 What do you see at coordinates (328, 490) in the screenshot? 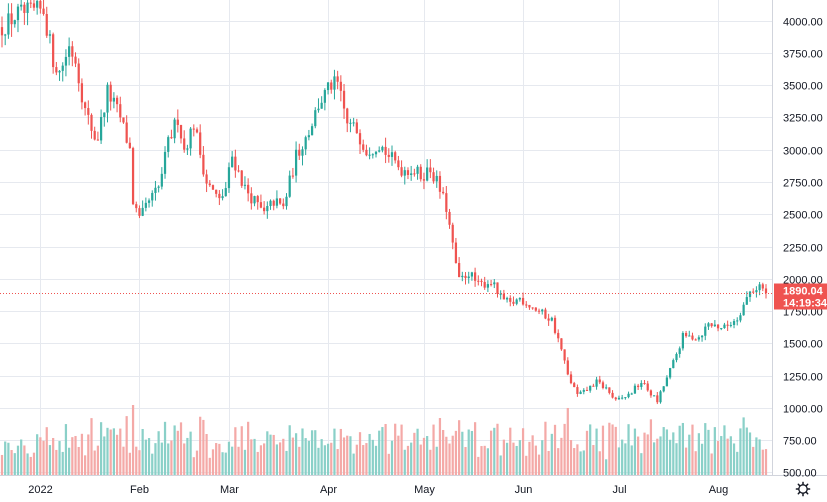
I see `x-tick-label: Apr` at bounding box center [328, 490].